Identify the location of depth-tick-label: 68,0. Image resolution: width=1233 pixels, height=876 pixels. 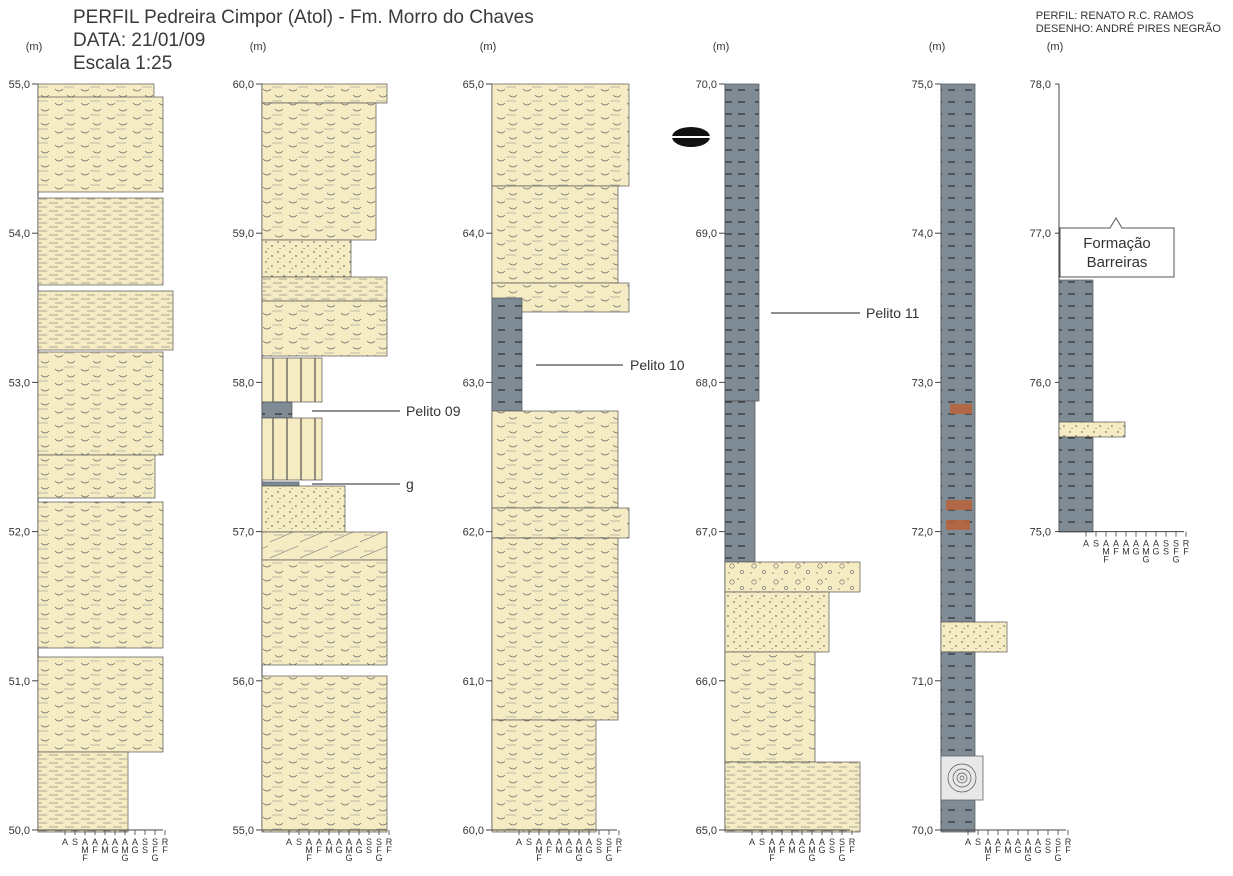
(706, 383).